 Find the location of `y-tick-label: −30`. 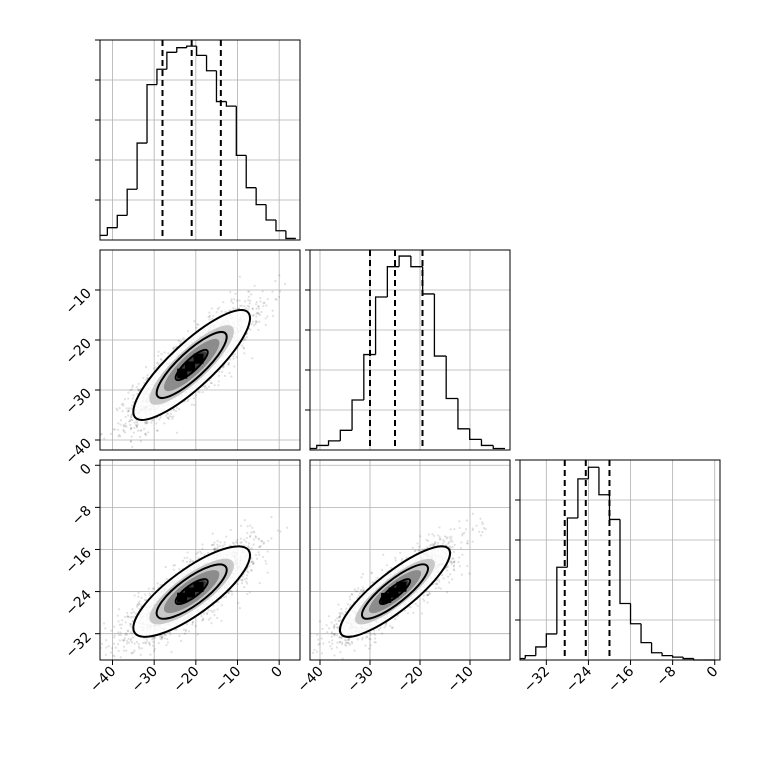

y-tick-label: −30 is located at coordinates (79, 402).